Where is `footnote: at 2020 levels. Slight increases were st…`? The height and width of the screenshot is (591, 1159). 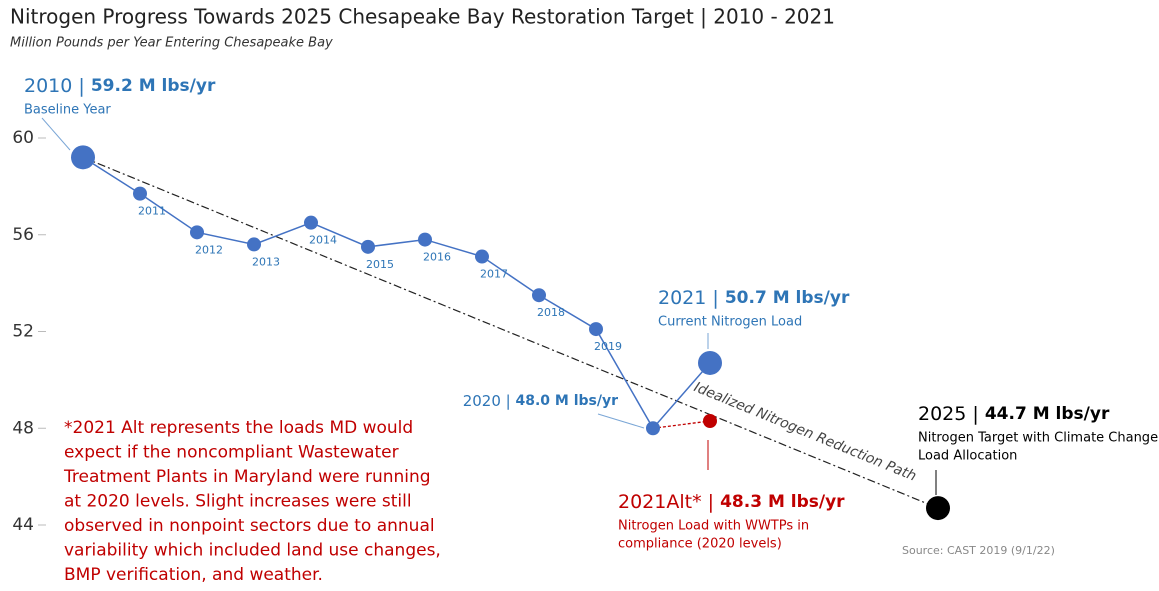
footnote: at 2020 levels. Slight increases were st… is located at coordinates (238, 502).